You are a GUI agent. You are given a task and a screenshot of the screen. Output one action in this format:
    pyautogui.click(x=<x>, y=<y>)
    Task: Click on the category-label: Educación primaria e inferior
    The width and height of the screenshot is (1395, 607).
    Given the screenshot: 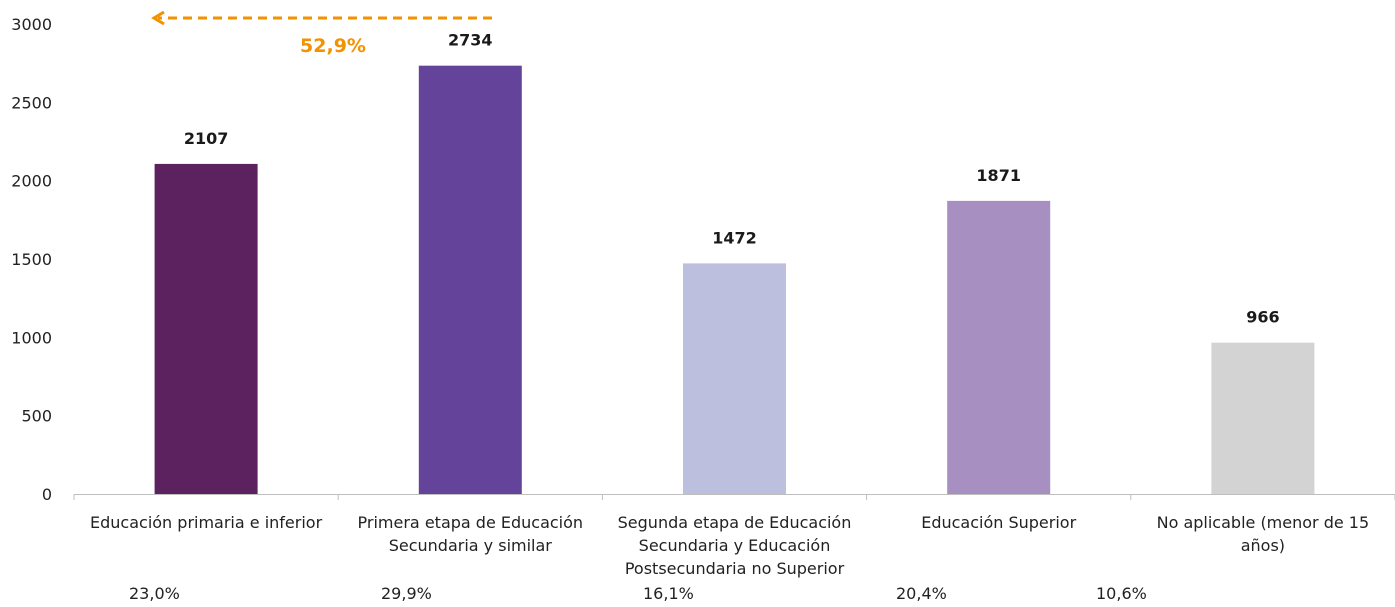 What is the action you would take?
    pyautogui.click(x=206, y=522)
    